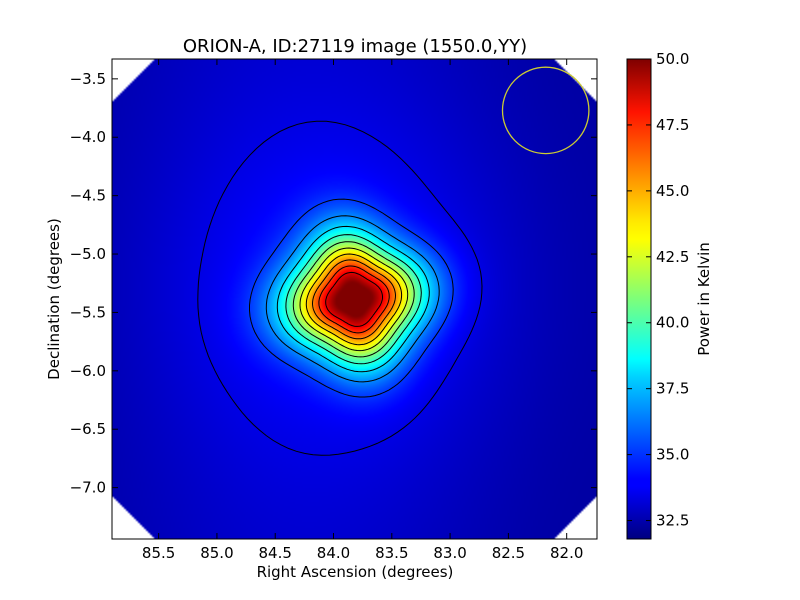 The height and width of the screenshot is (600, 800). What do you see at coordinates (54, 299) in the screenshot?
I see `y-axis-title: Declination (degrees)` at bounding box center [54, 299].